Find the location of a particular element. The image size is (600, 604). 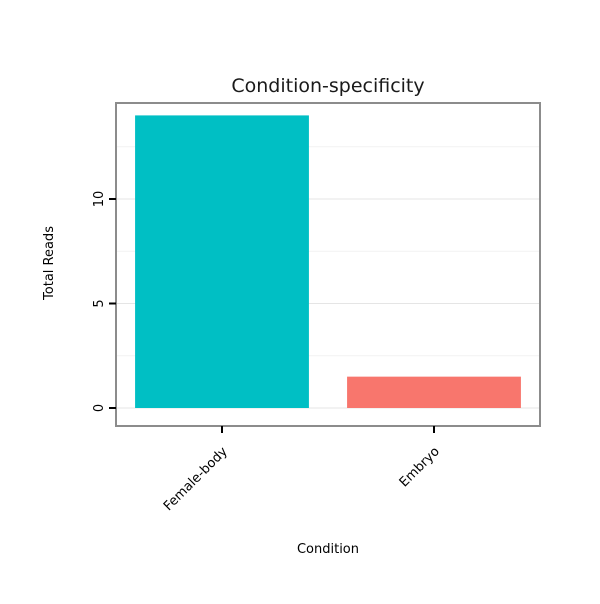

y-tick-label: 0 is located at coordinates (99, 408).